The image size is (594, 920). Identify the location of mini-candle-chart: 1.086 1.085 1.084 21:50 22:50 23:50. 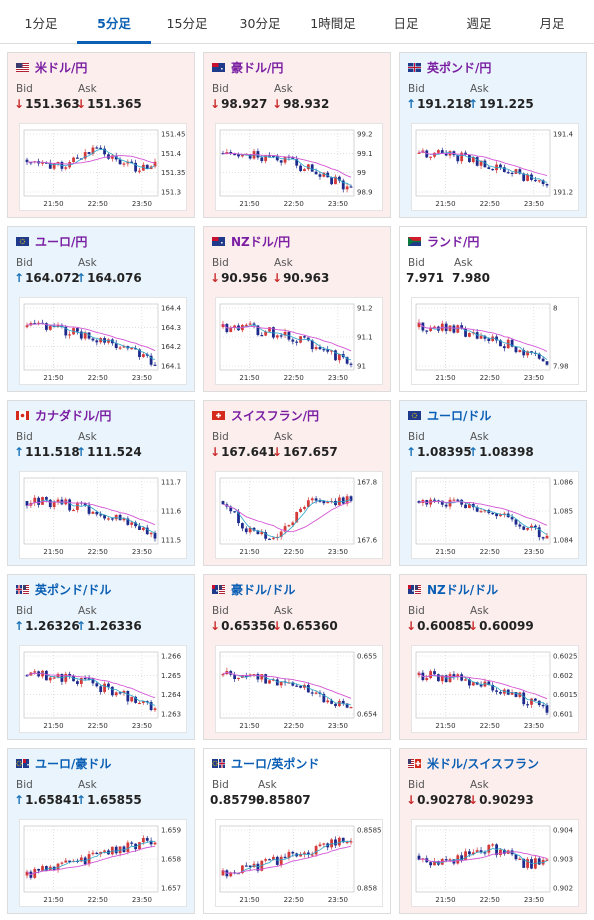
(495, 515).